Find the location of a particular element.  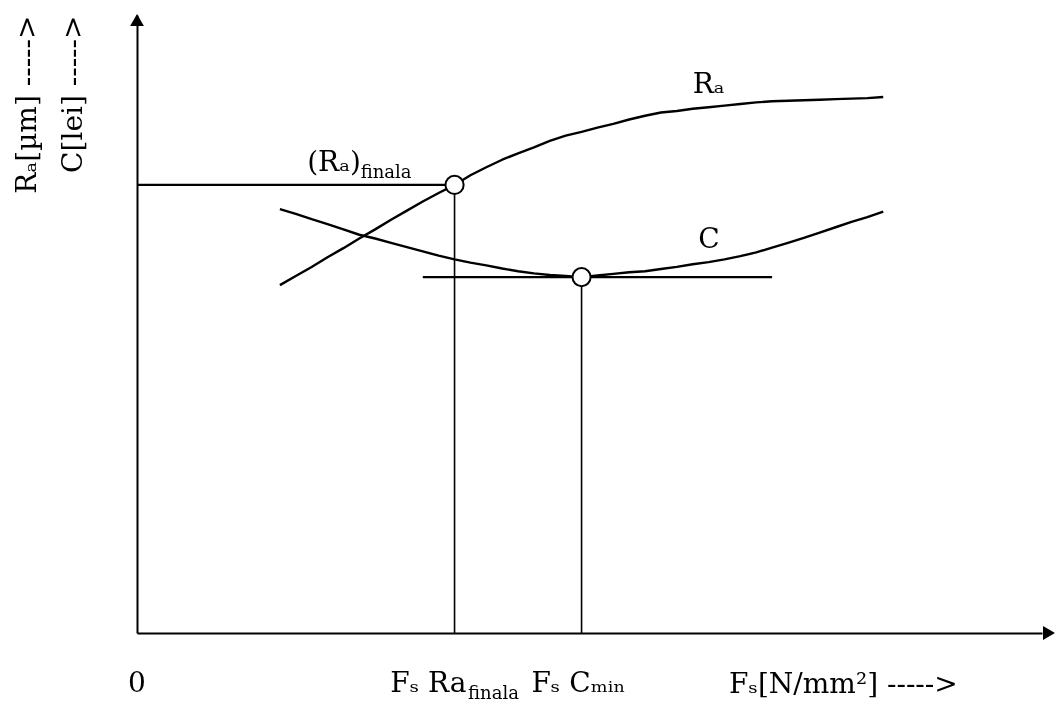

series-label: Rₐ is located at coordinates (708, 84).